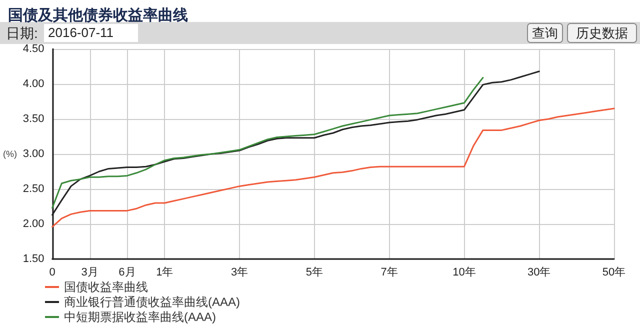 The height and width of the screenshot is (332, 640). Describe the element at coordinates (33, 84) in the screenshot. I see `y-tick-label: 4.00` at that location.